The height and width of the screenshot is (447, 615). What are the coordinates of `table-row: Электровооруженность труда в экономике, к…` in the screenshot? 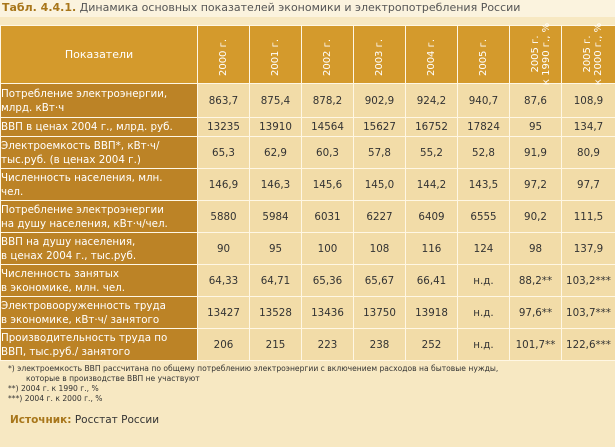 It's located at (307, 312).